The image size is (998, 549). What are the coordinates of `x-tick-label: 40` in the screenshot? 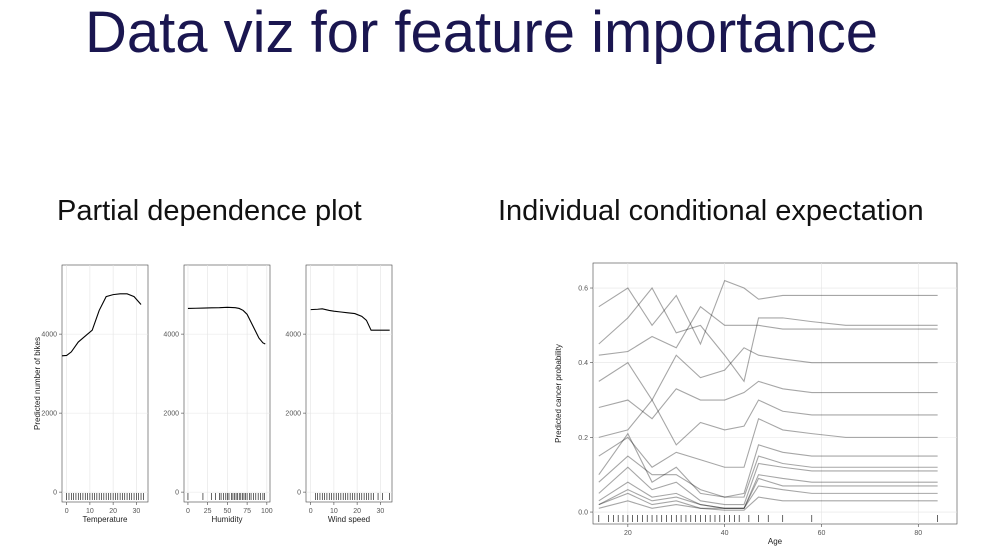 It's located at (725, 533).